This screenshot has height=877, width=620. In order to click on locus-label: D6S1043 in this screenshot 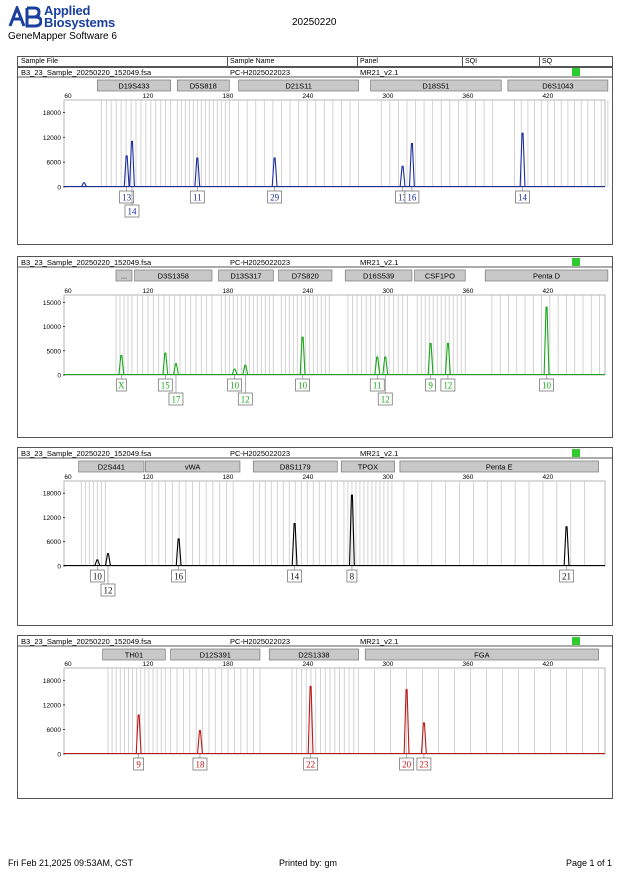, I will do `click(557, 86)`.